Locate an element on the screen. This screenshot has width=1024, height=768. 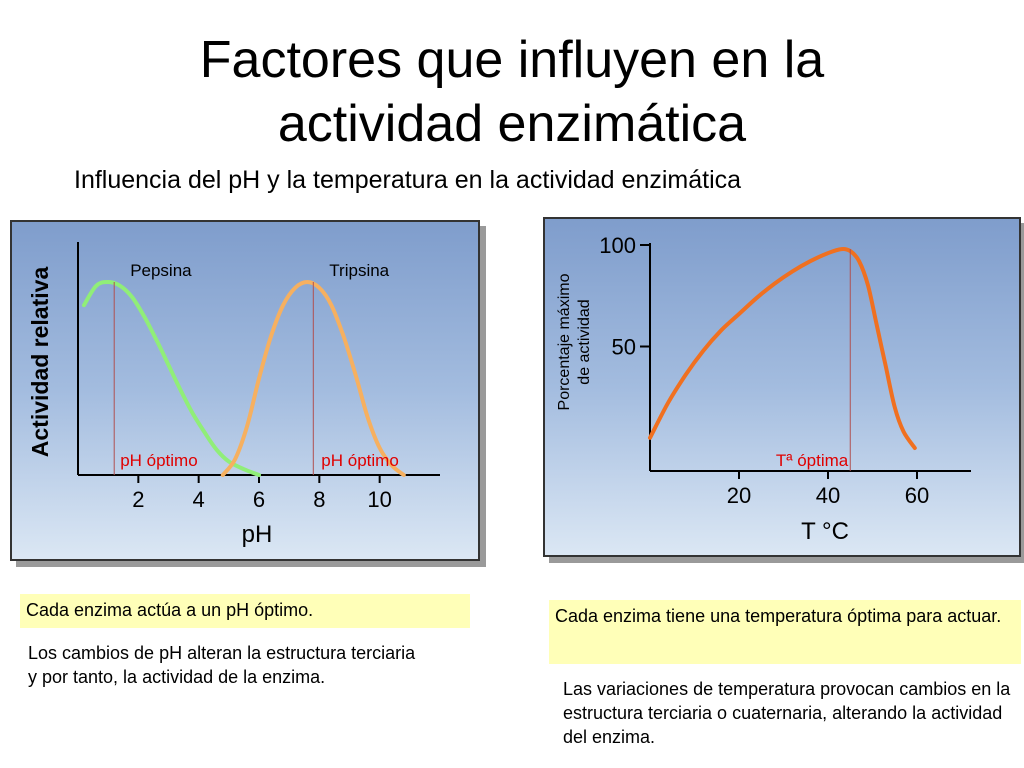
x-tick-label: 10 is located at coordinates (379, 499).